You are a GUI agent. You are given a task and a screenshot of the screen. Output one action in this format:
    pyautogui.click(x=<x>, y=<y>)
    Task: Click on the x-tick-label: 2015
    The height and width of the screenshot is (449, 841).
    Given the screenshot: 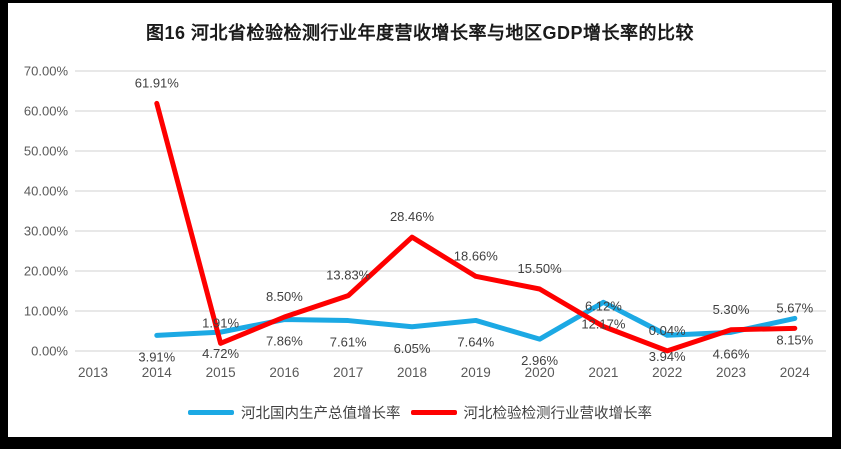 What is the action you would take?
    pyautogui.click(x=221, y=372)
    